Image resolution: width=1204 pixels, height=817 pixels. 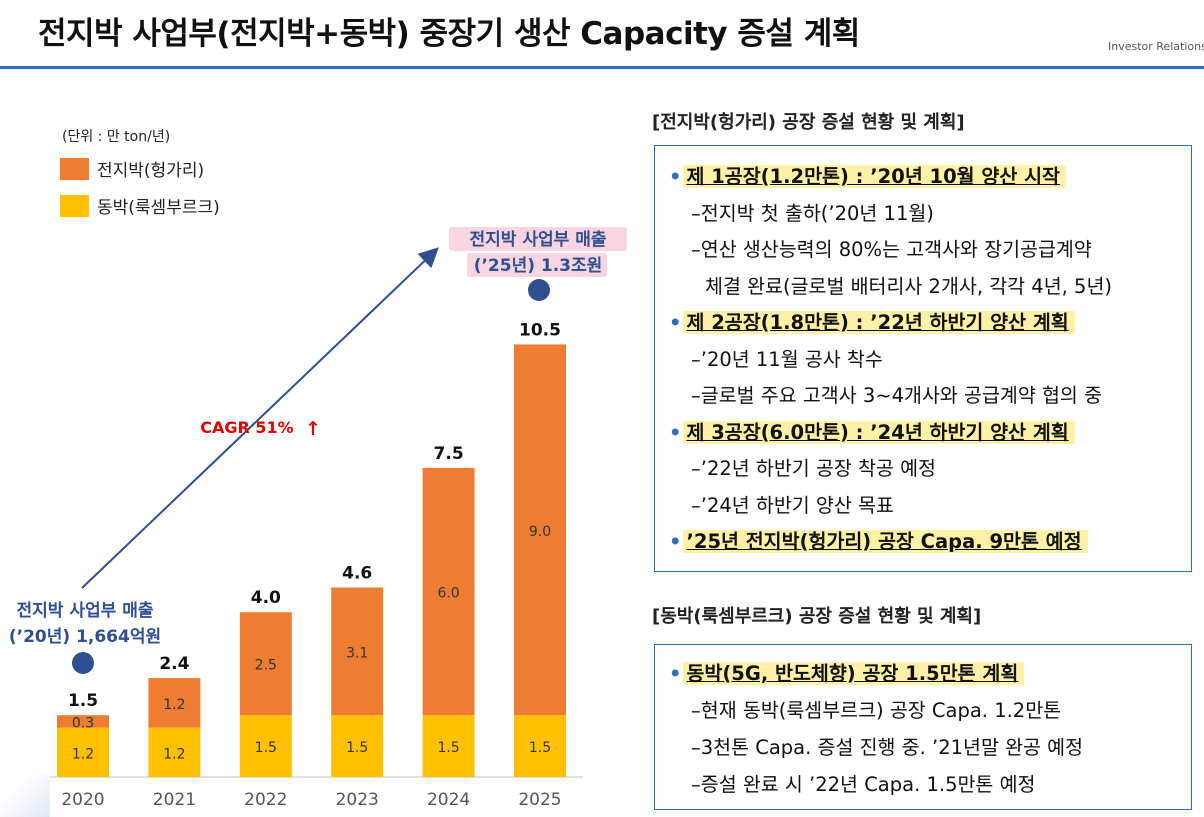 I want to click on bar-segment-copper-2021, so click(x=174, y=752).